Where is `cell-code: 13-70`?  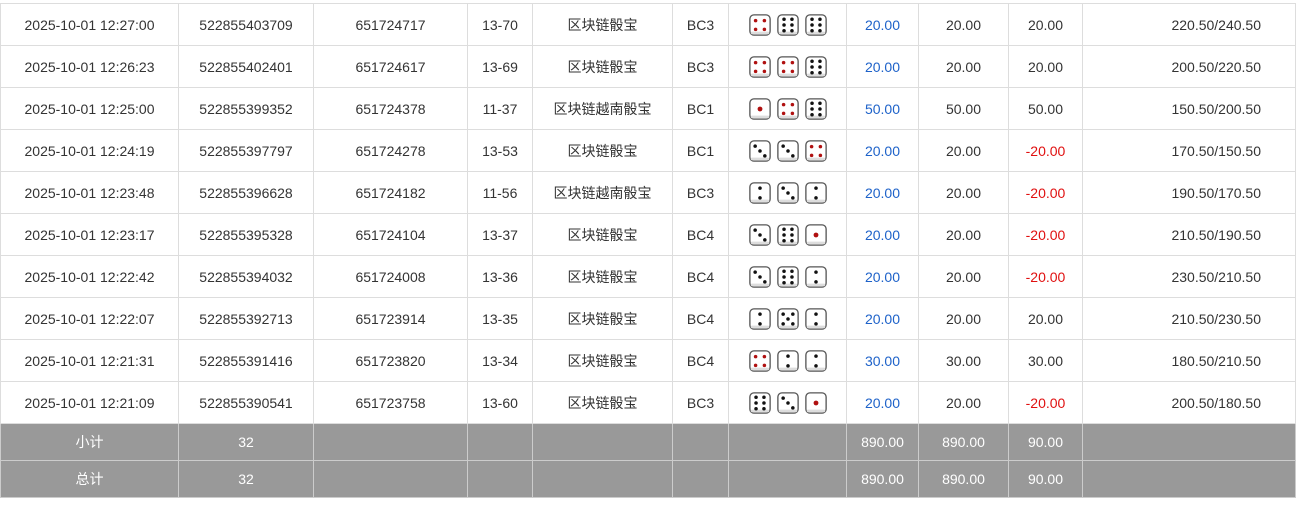 cell-code: 13-70 is located at coordinates (500, 24).